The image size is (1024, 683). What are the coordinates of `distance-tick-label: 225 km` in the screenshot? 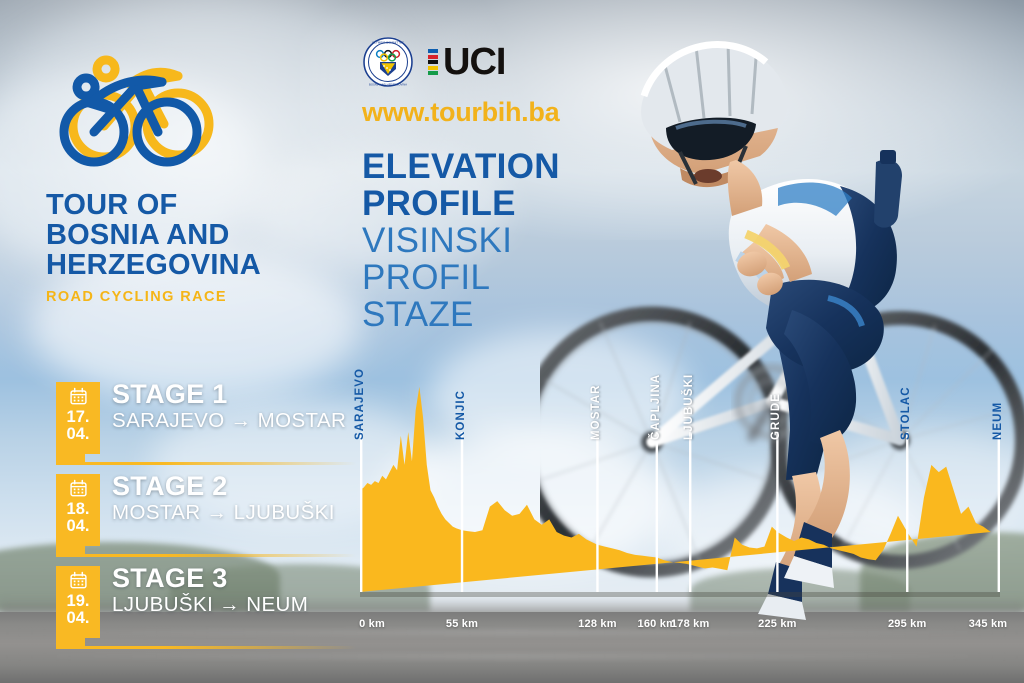 It's located at (777, 624).